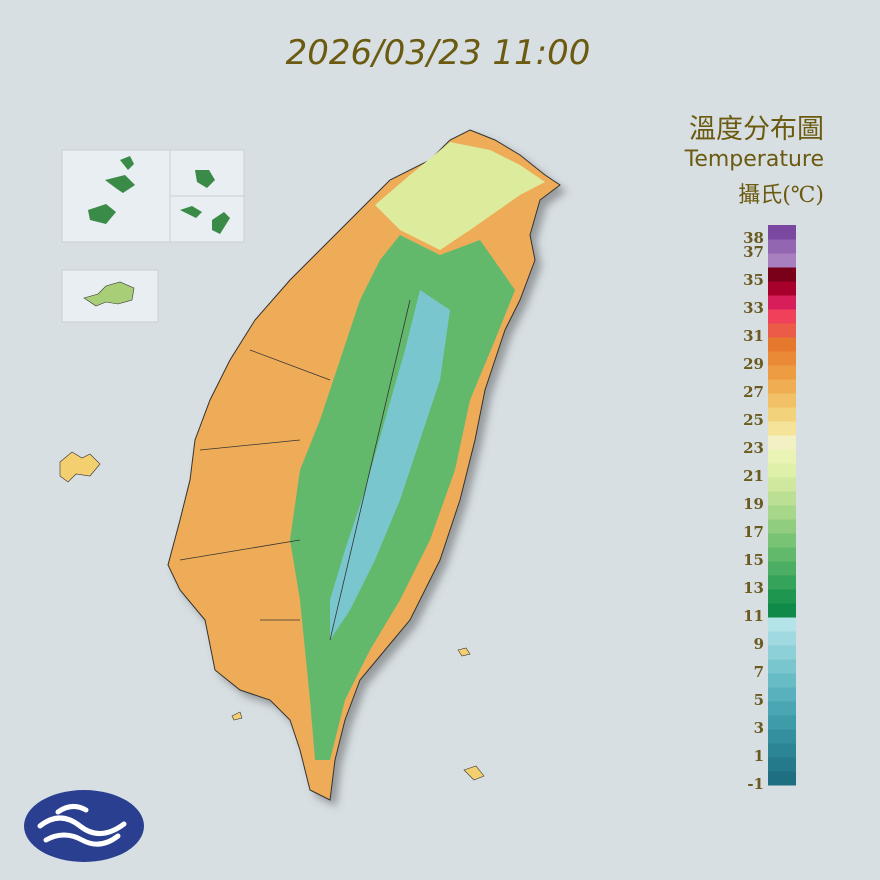  I want to click on legend-tick-label: 9, so click(759, 644).